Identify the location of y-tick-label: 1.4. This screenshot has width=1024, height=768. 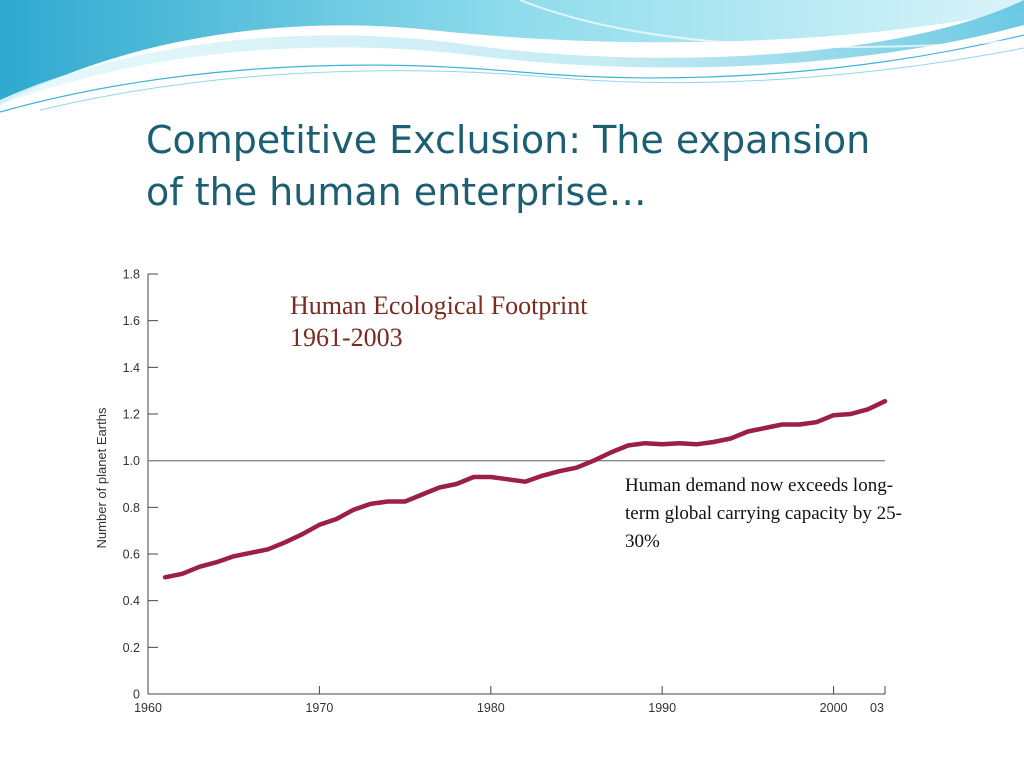
(131, 368).